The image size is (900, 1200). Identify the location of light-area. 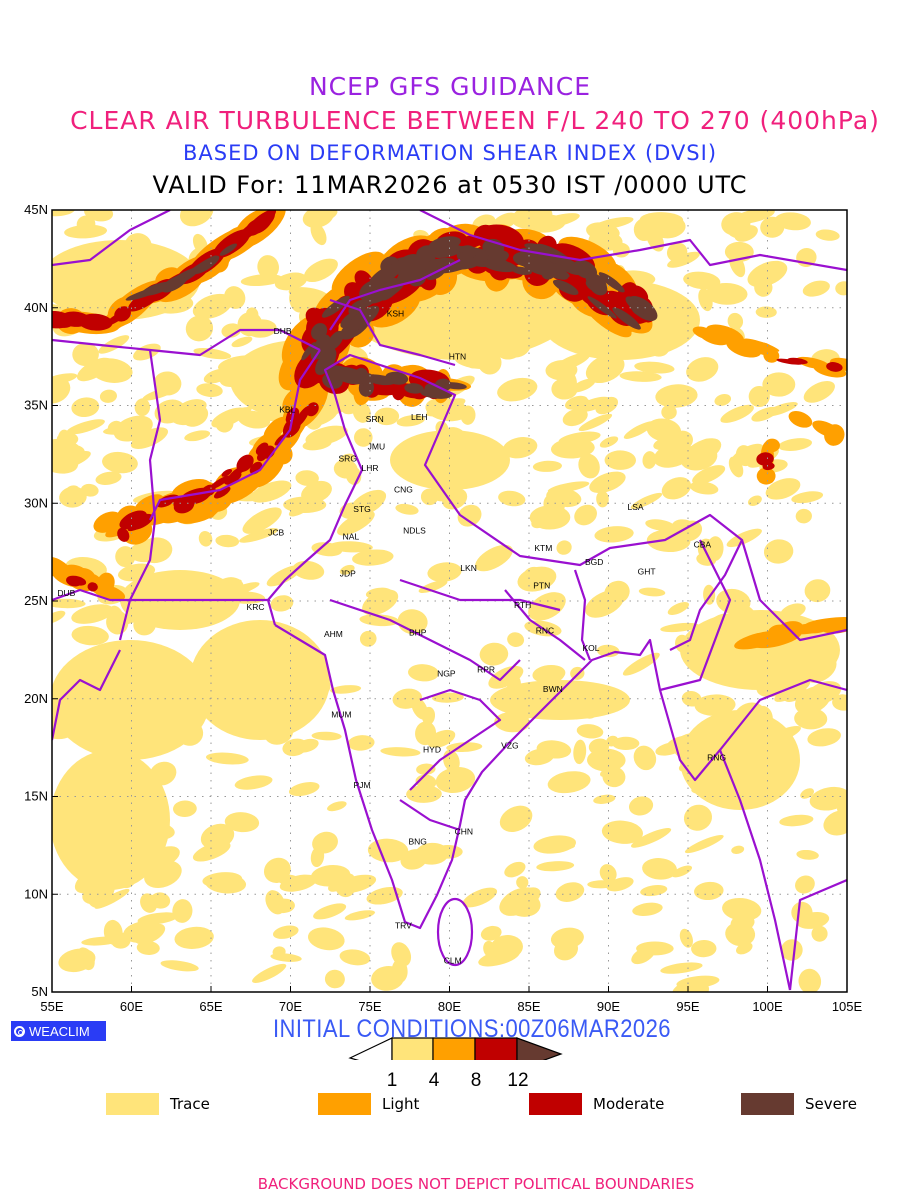
(766, 476).